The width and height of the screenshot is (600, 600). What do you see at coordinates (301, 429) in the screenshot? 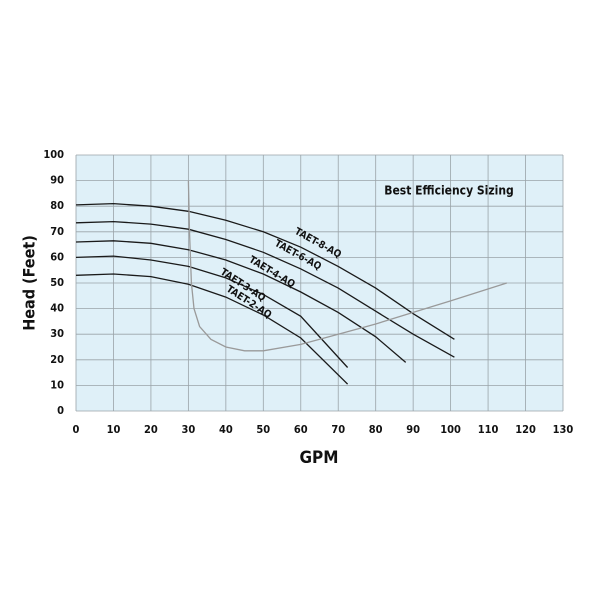
I see `x-tick-label: 60` at bounding box center [301, 429].